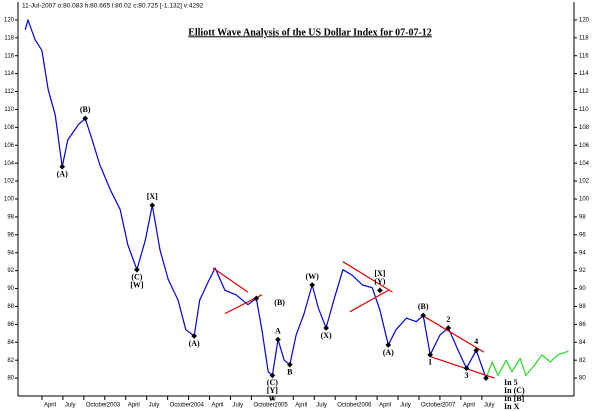  Describe the element at coordinates (584, 92) in the screenshot. I see `y-tick-label-right: 112` at that location.